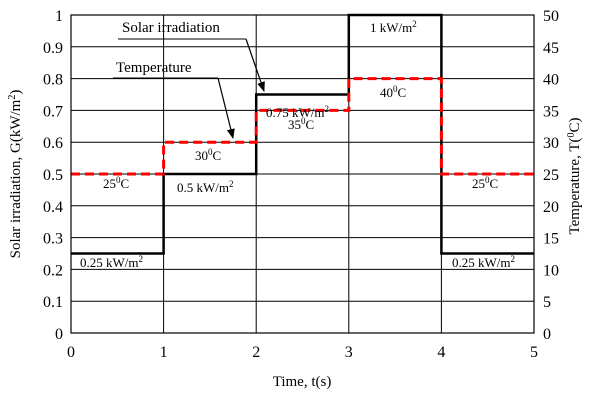 This screenshot has width=590, height=394. What do you see at coordinates (116, 183) in the screenshot?
I see `annotation-t1: 250C` at bounding box center [116, 183].